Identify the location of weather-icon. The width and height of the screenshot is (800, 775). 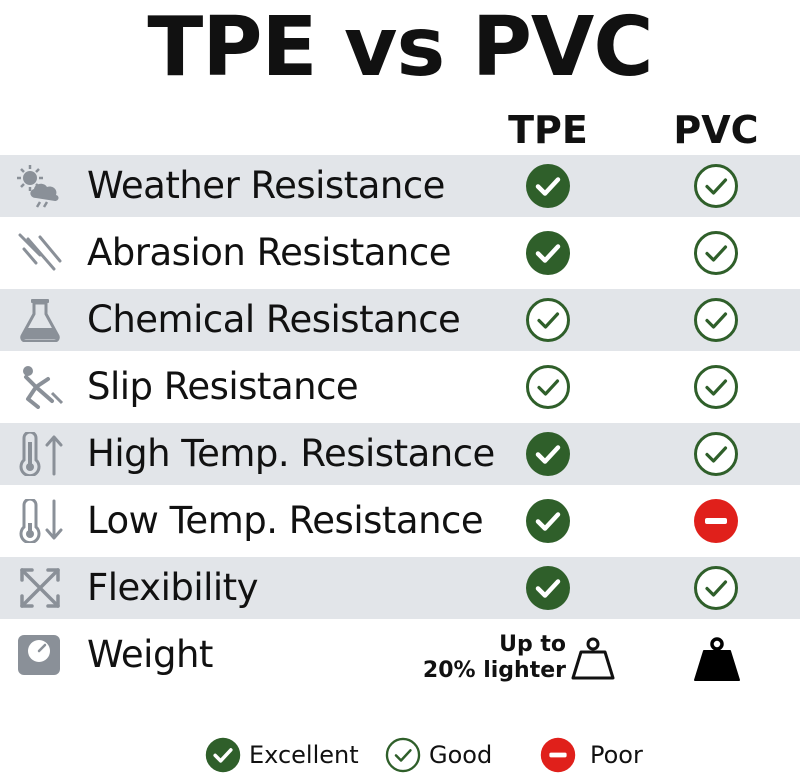
(40, 186).